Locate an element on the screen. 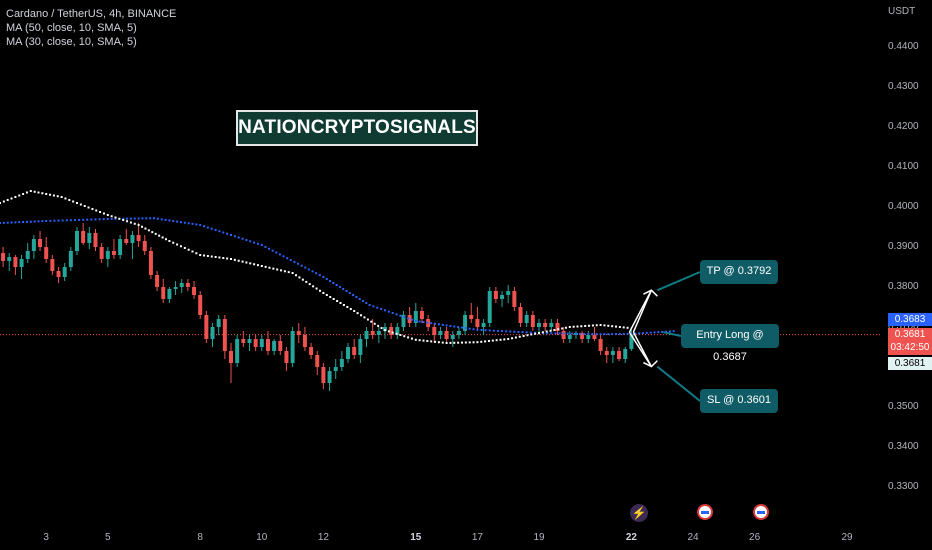 The width and height of the screenshot is (932, 550). y-tick-label: 0.4200 is located at coordinates (903, 126).